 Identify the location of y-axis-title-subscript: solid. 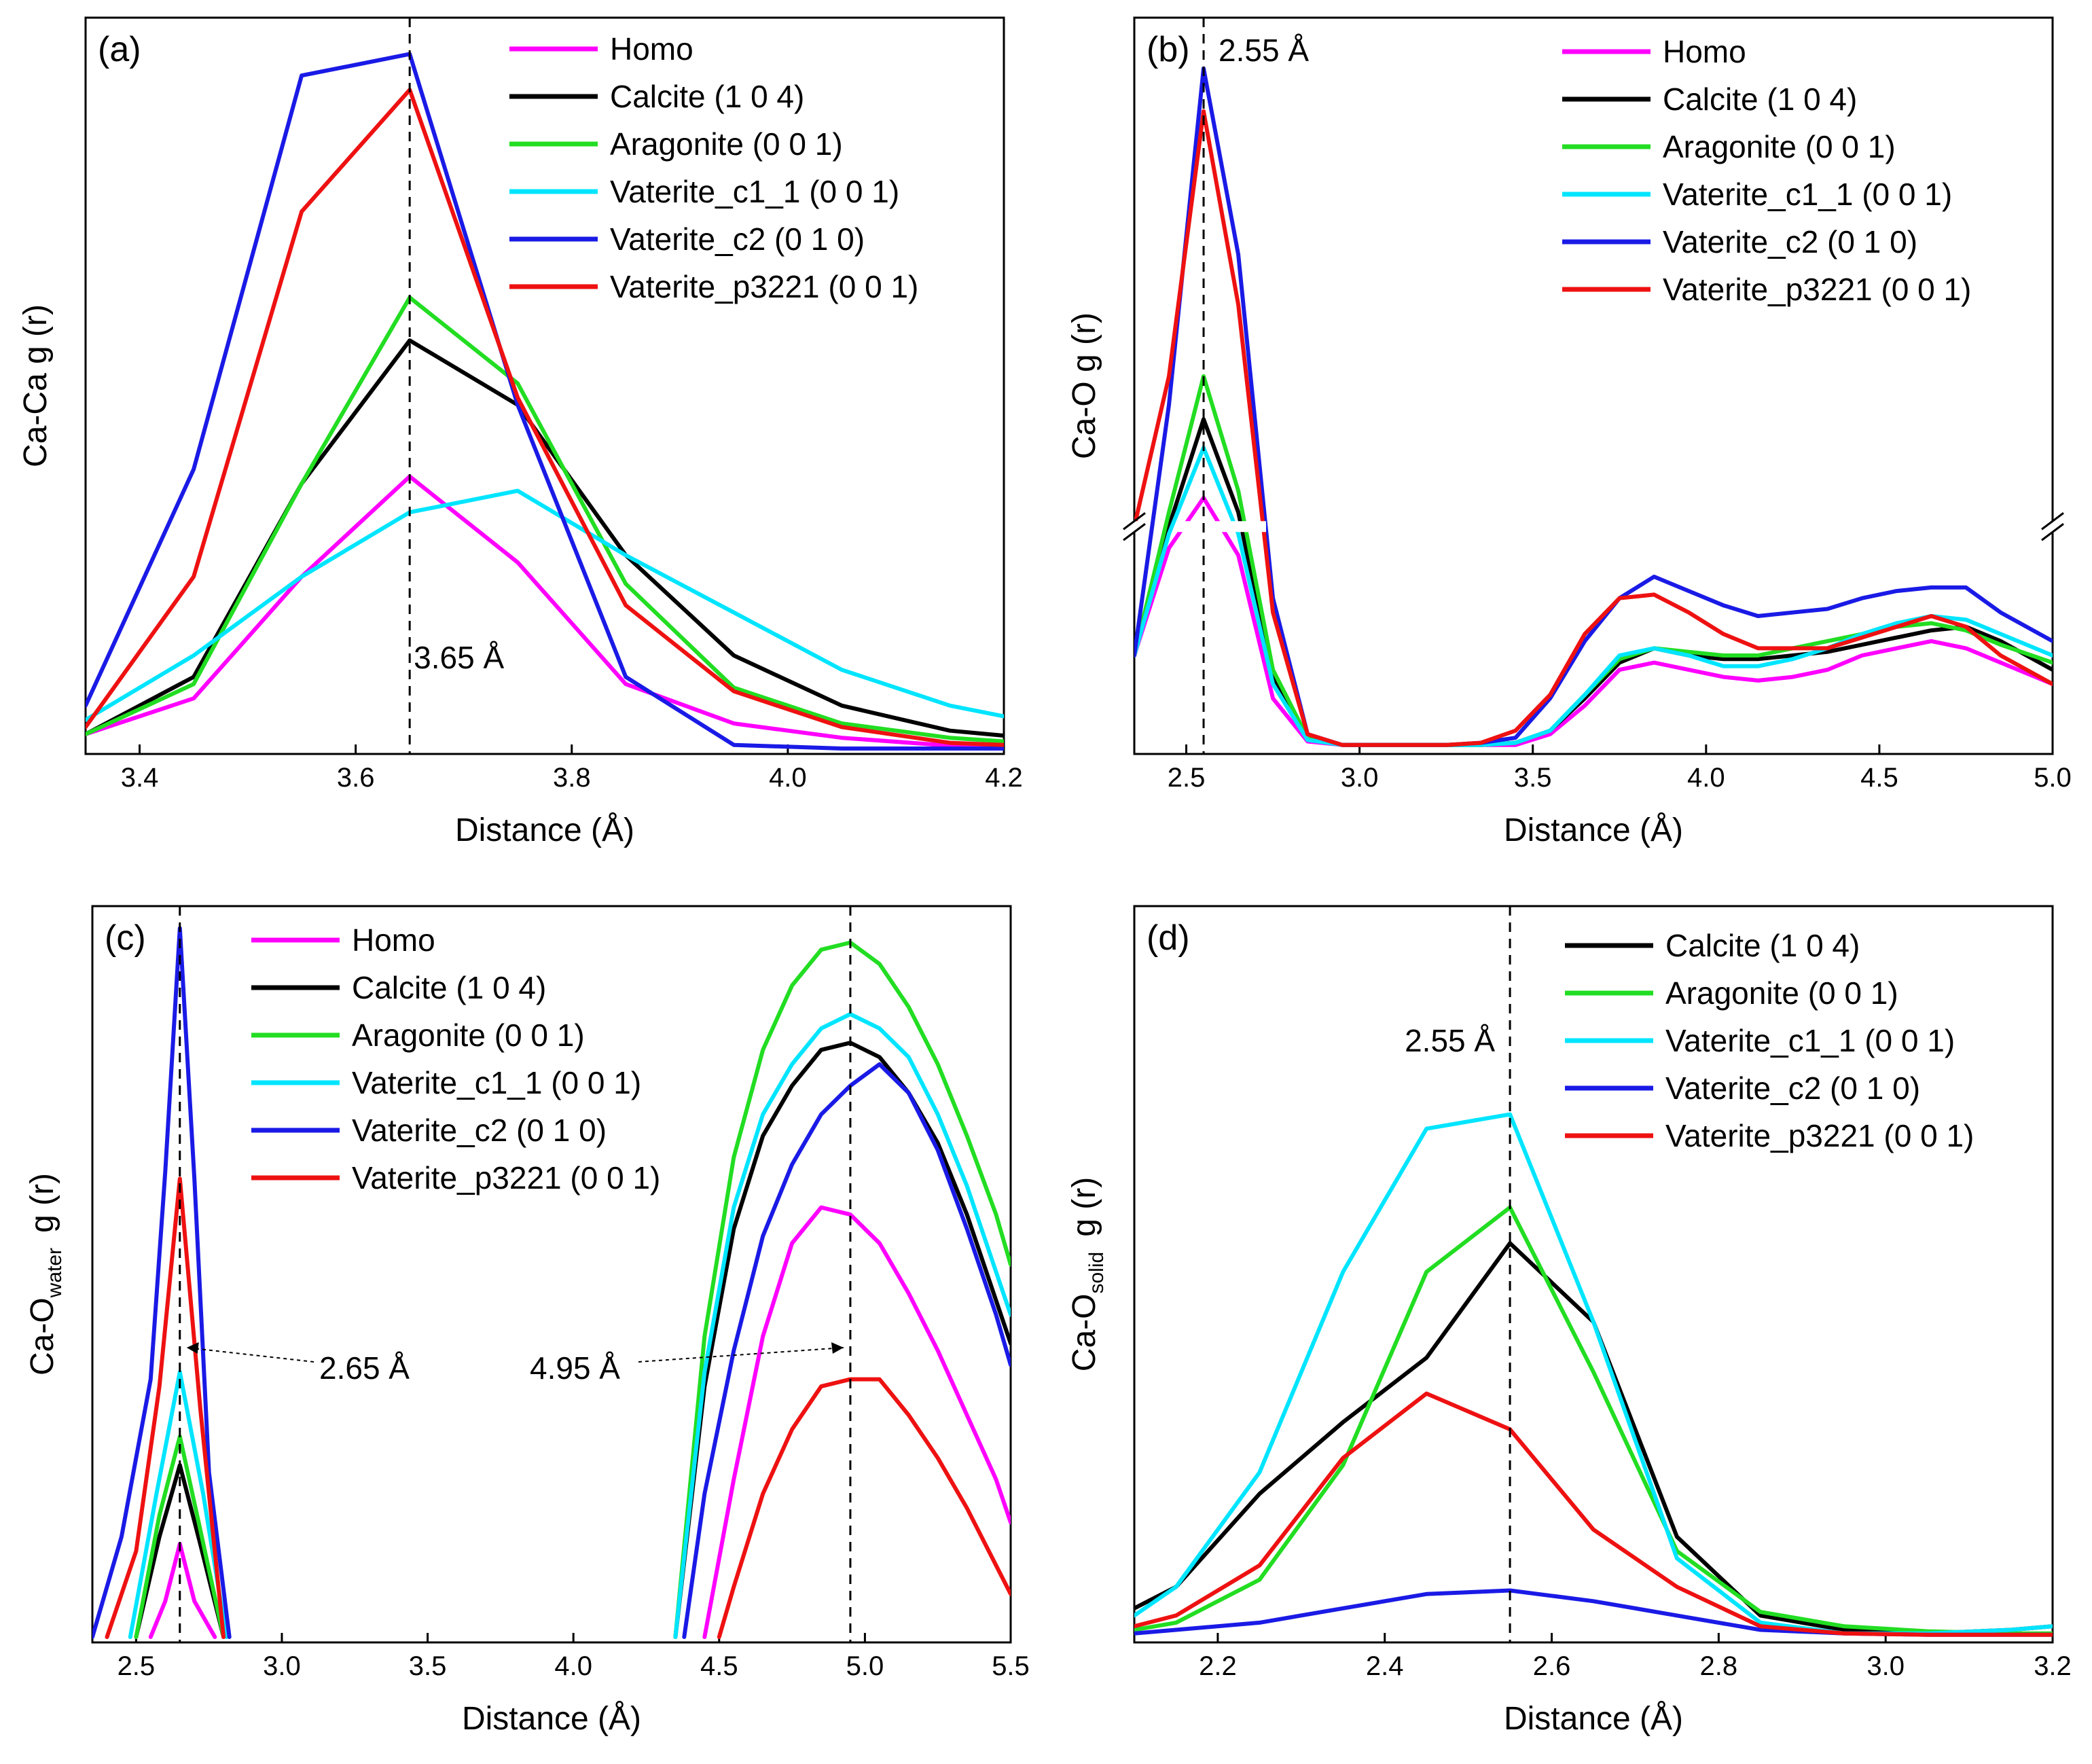
(1096, 1273).